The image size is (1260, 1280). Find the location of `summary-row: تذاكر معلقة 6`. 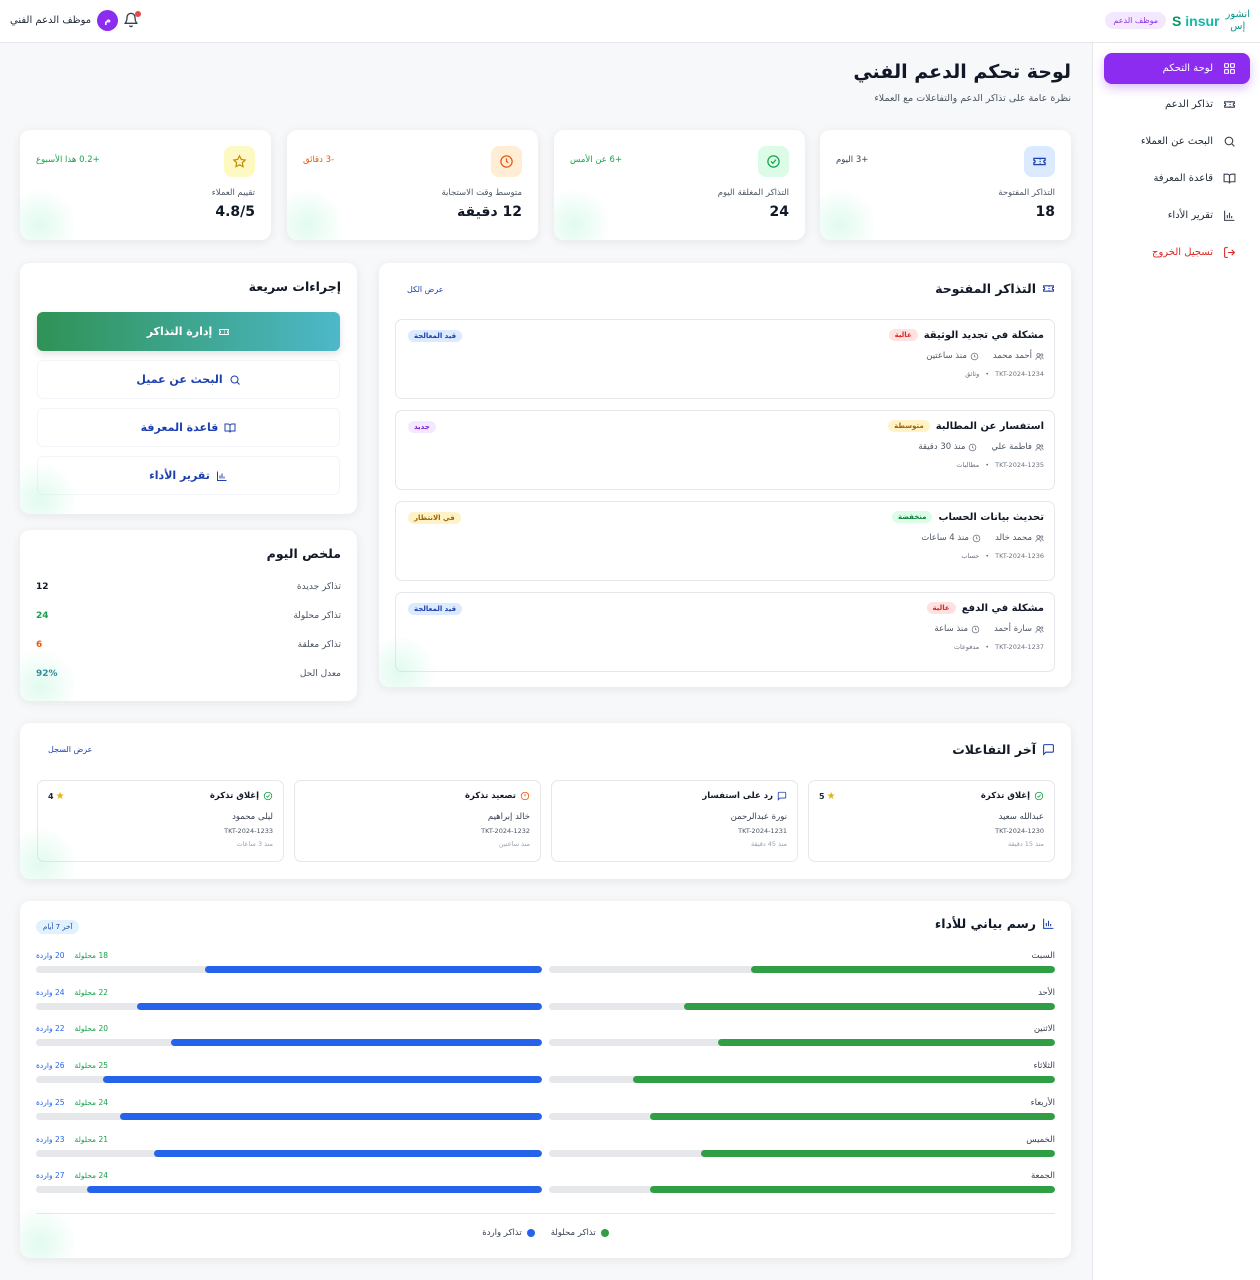

summary-row: تذاكر معلقة 6 is located at coordinates (188, 647).